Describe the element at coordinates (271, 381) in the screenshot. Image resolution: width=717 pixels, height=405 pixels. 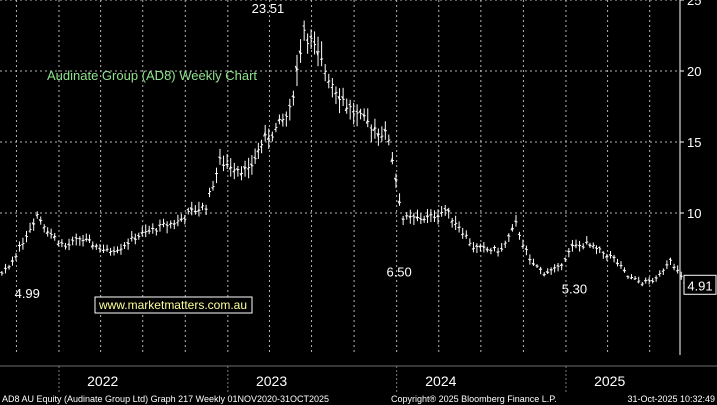
I see `x-tick-label: 2023` at that location.